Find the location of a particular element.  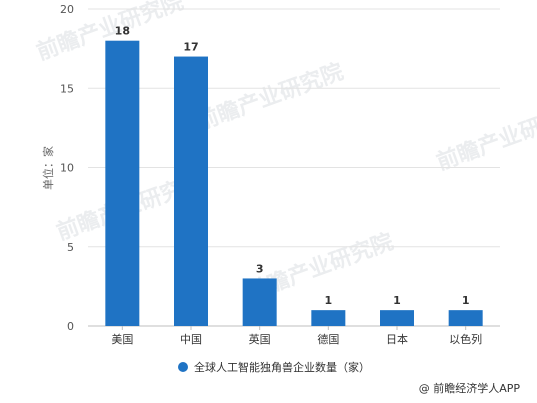

y-axis-title: 单位：家 is located at coordinates (48, 168).